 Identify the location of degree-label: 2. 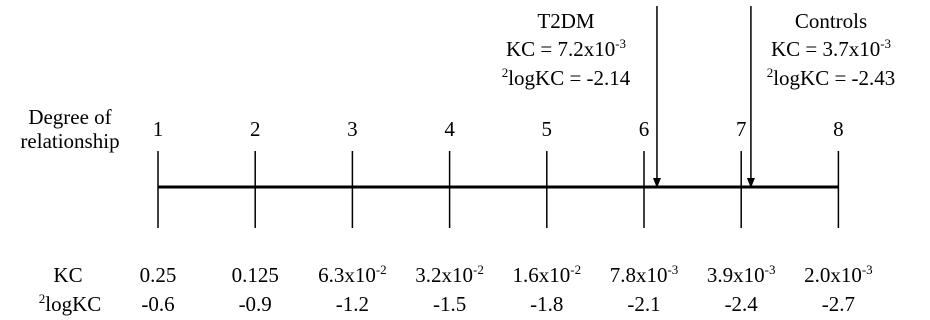
(255, 129).